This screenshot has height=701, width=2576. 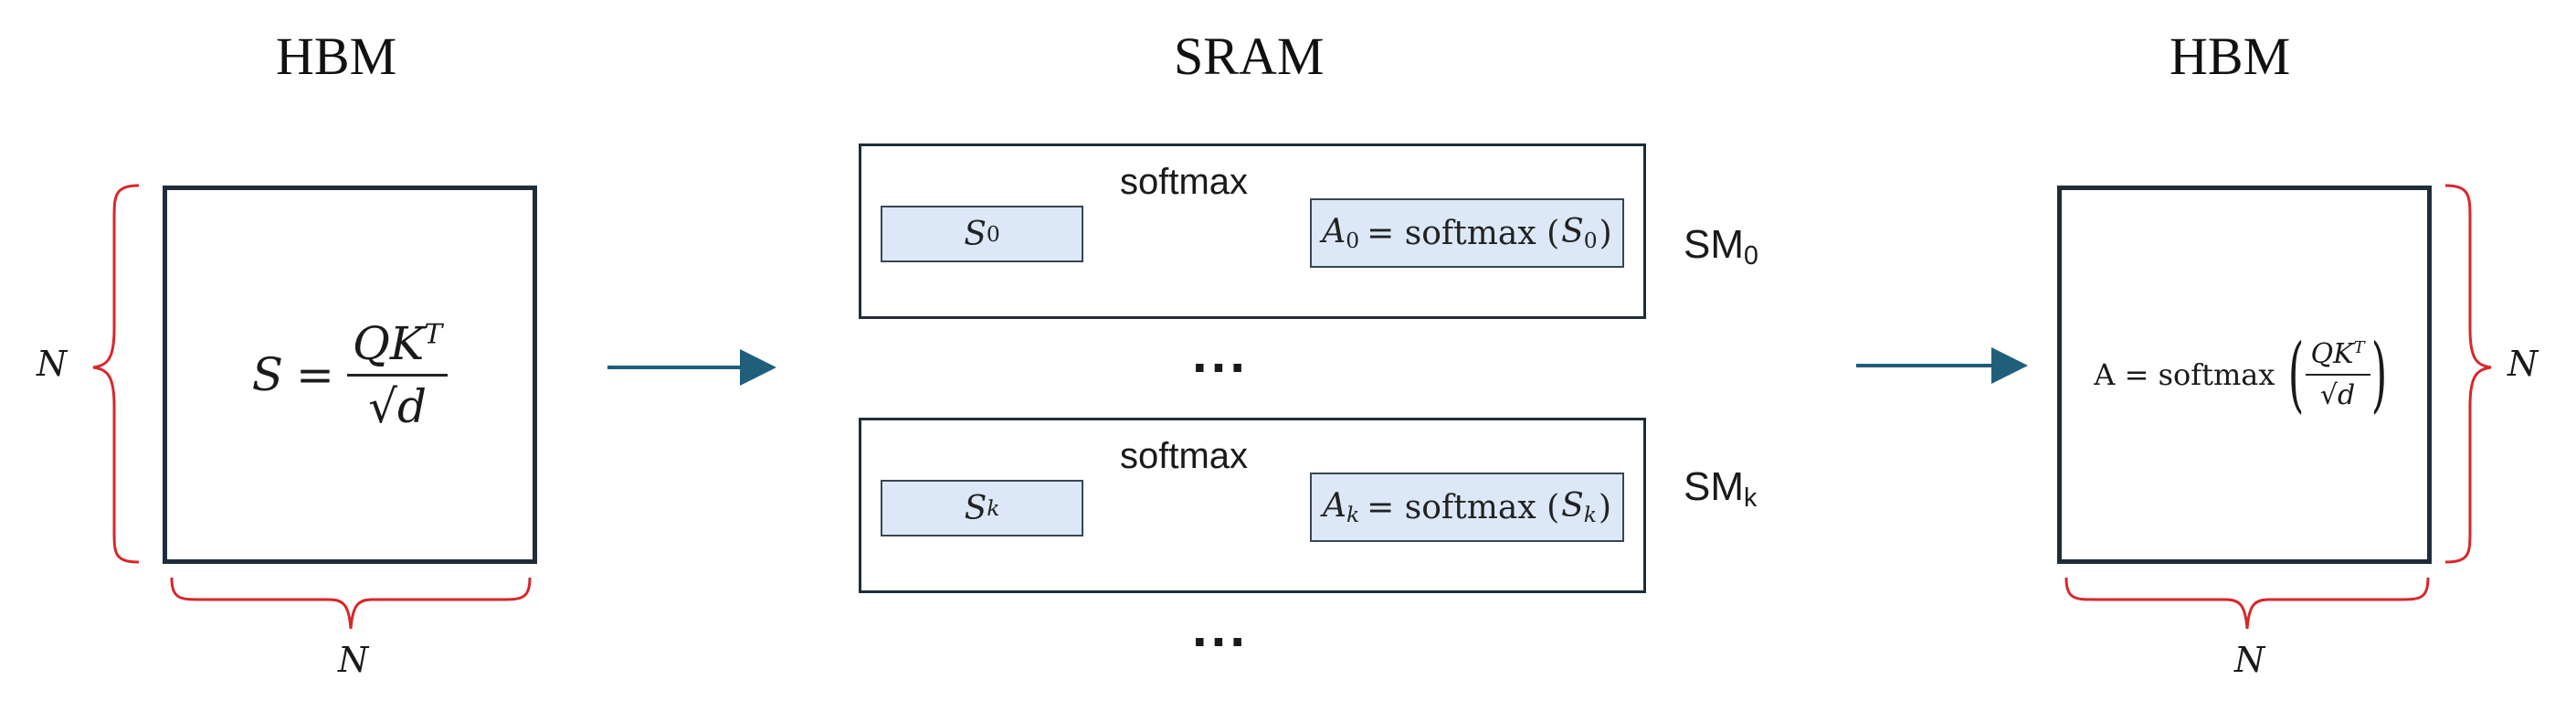 I want to click on formula-s-symbol: S, so click(x=267, y=374).